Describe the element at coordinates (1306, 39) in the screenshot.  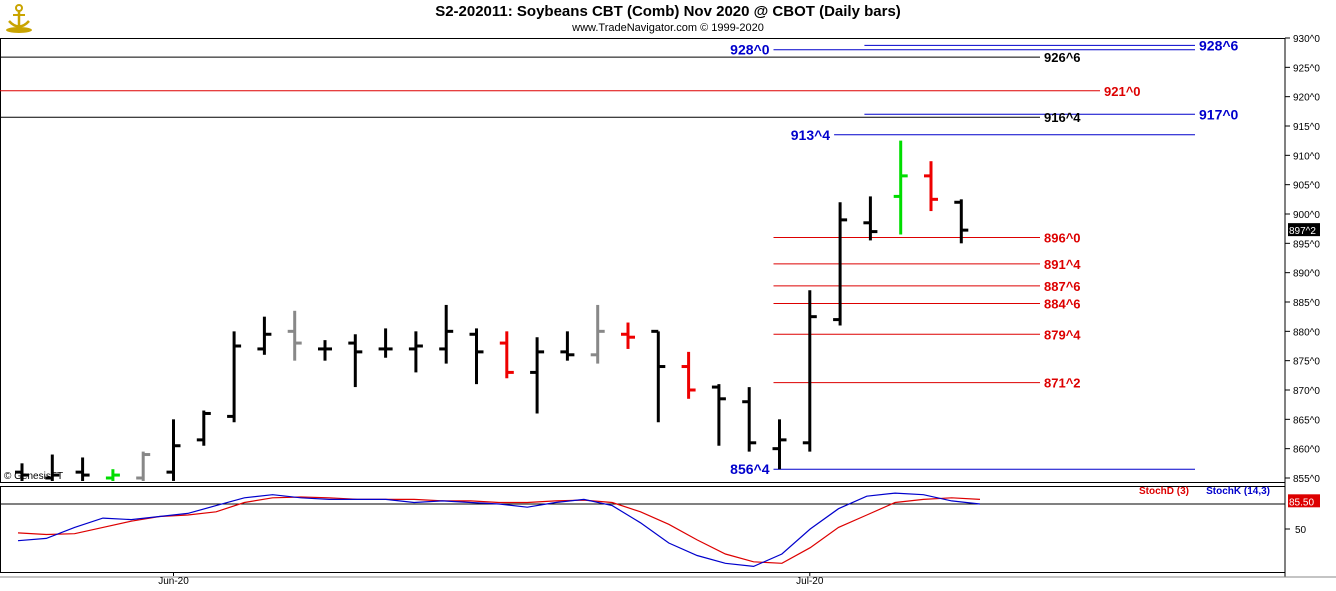
I see `price-tick-label: 930^0` at that location.